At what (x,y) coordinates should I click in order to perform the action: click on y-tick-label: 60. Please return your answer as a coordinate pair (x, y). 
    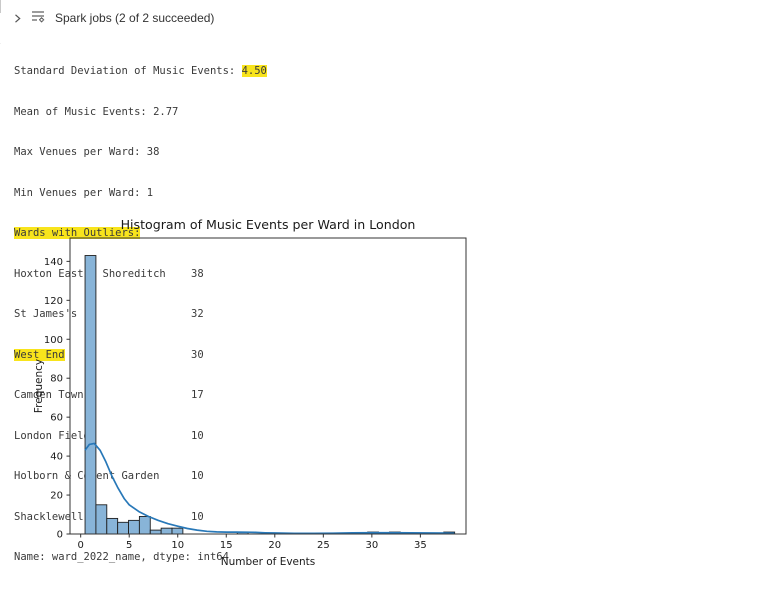
    Looking at the image, I should click on (56, 418).